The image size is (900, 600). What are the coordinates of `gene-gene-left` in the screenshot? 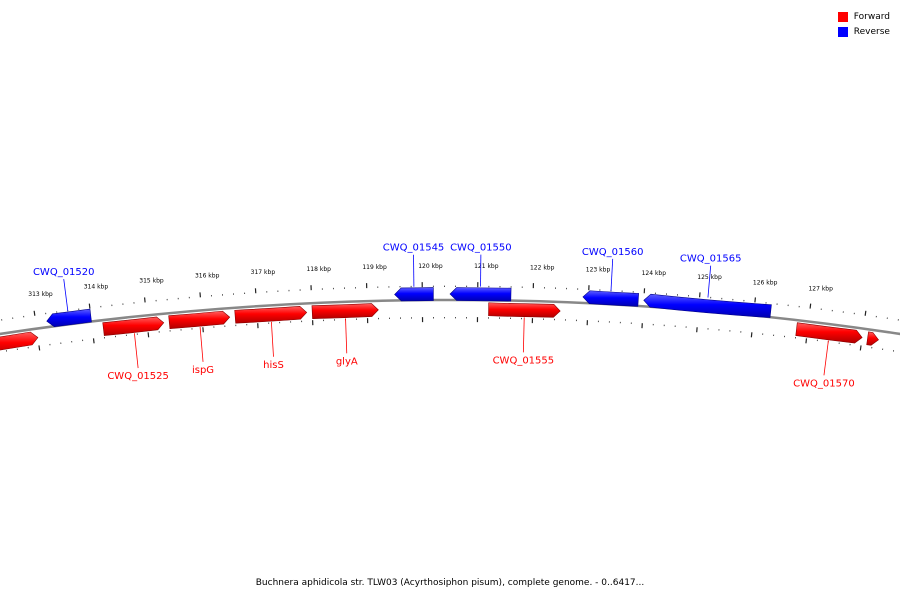 It's located at (872, 338).